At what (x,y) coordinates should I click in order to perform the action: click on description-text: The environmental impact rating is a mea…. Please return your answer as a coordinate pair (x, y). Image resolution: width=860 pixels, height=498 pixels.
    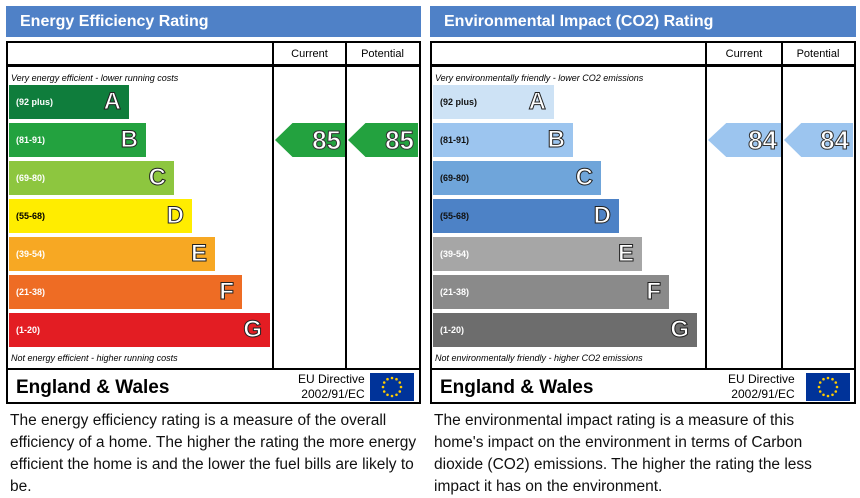
    Looking at the image, I should click on (623, 453).